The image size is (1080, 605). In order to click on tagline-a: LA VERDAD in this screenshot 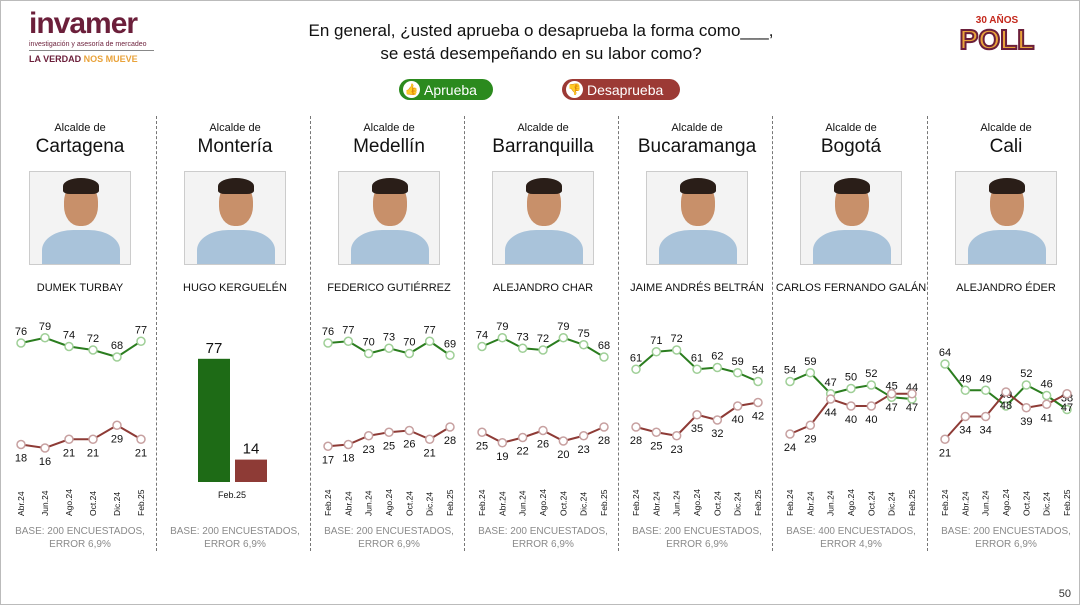, I will do `click(56, 59)`.